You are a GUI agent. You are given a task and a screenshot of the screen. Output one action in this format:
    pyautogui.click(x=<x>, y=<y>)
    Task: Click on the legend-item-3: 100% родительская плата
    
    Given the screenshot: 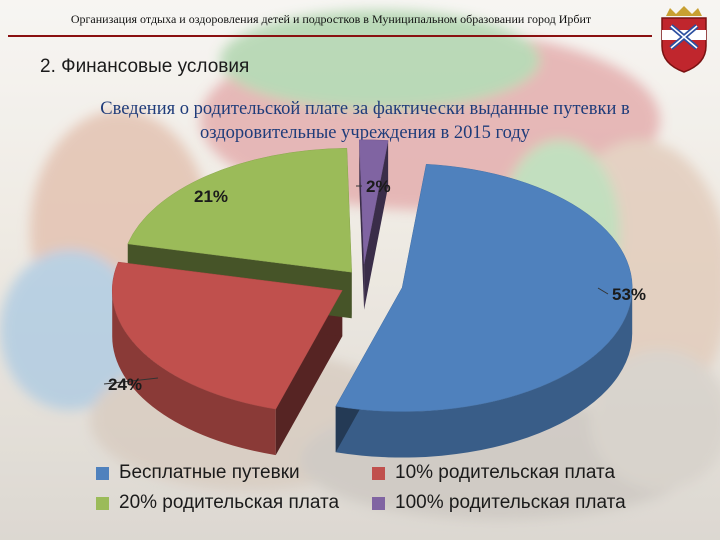 What is the action you would take?
    pyautogui.click(x=499, y=503)
    